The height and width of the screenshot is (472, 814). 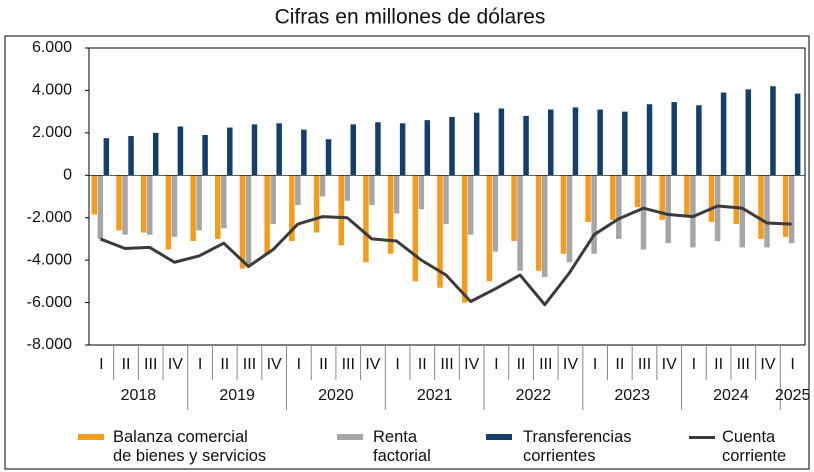 What do you see at coordinates (793, 395) in the screenshot?
I see `year-label: 2025` at bounding box center [793, 395].